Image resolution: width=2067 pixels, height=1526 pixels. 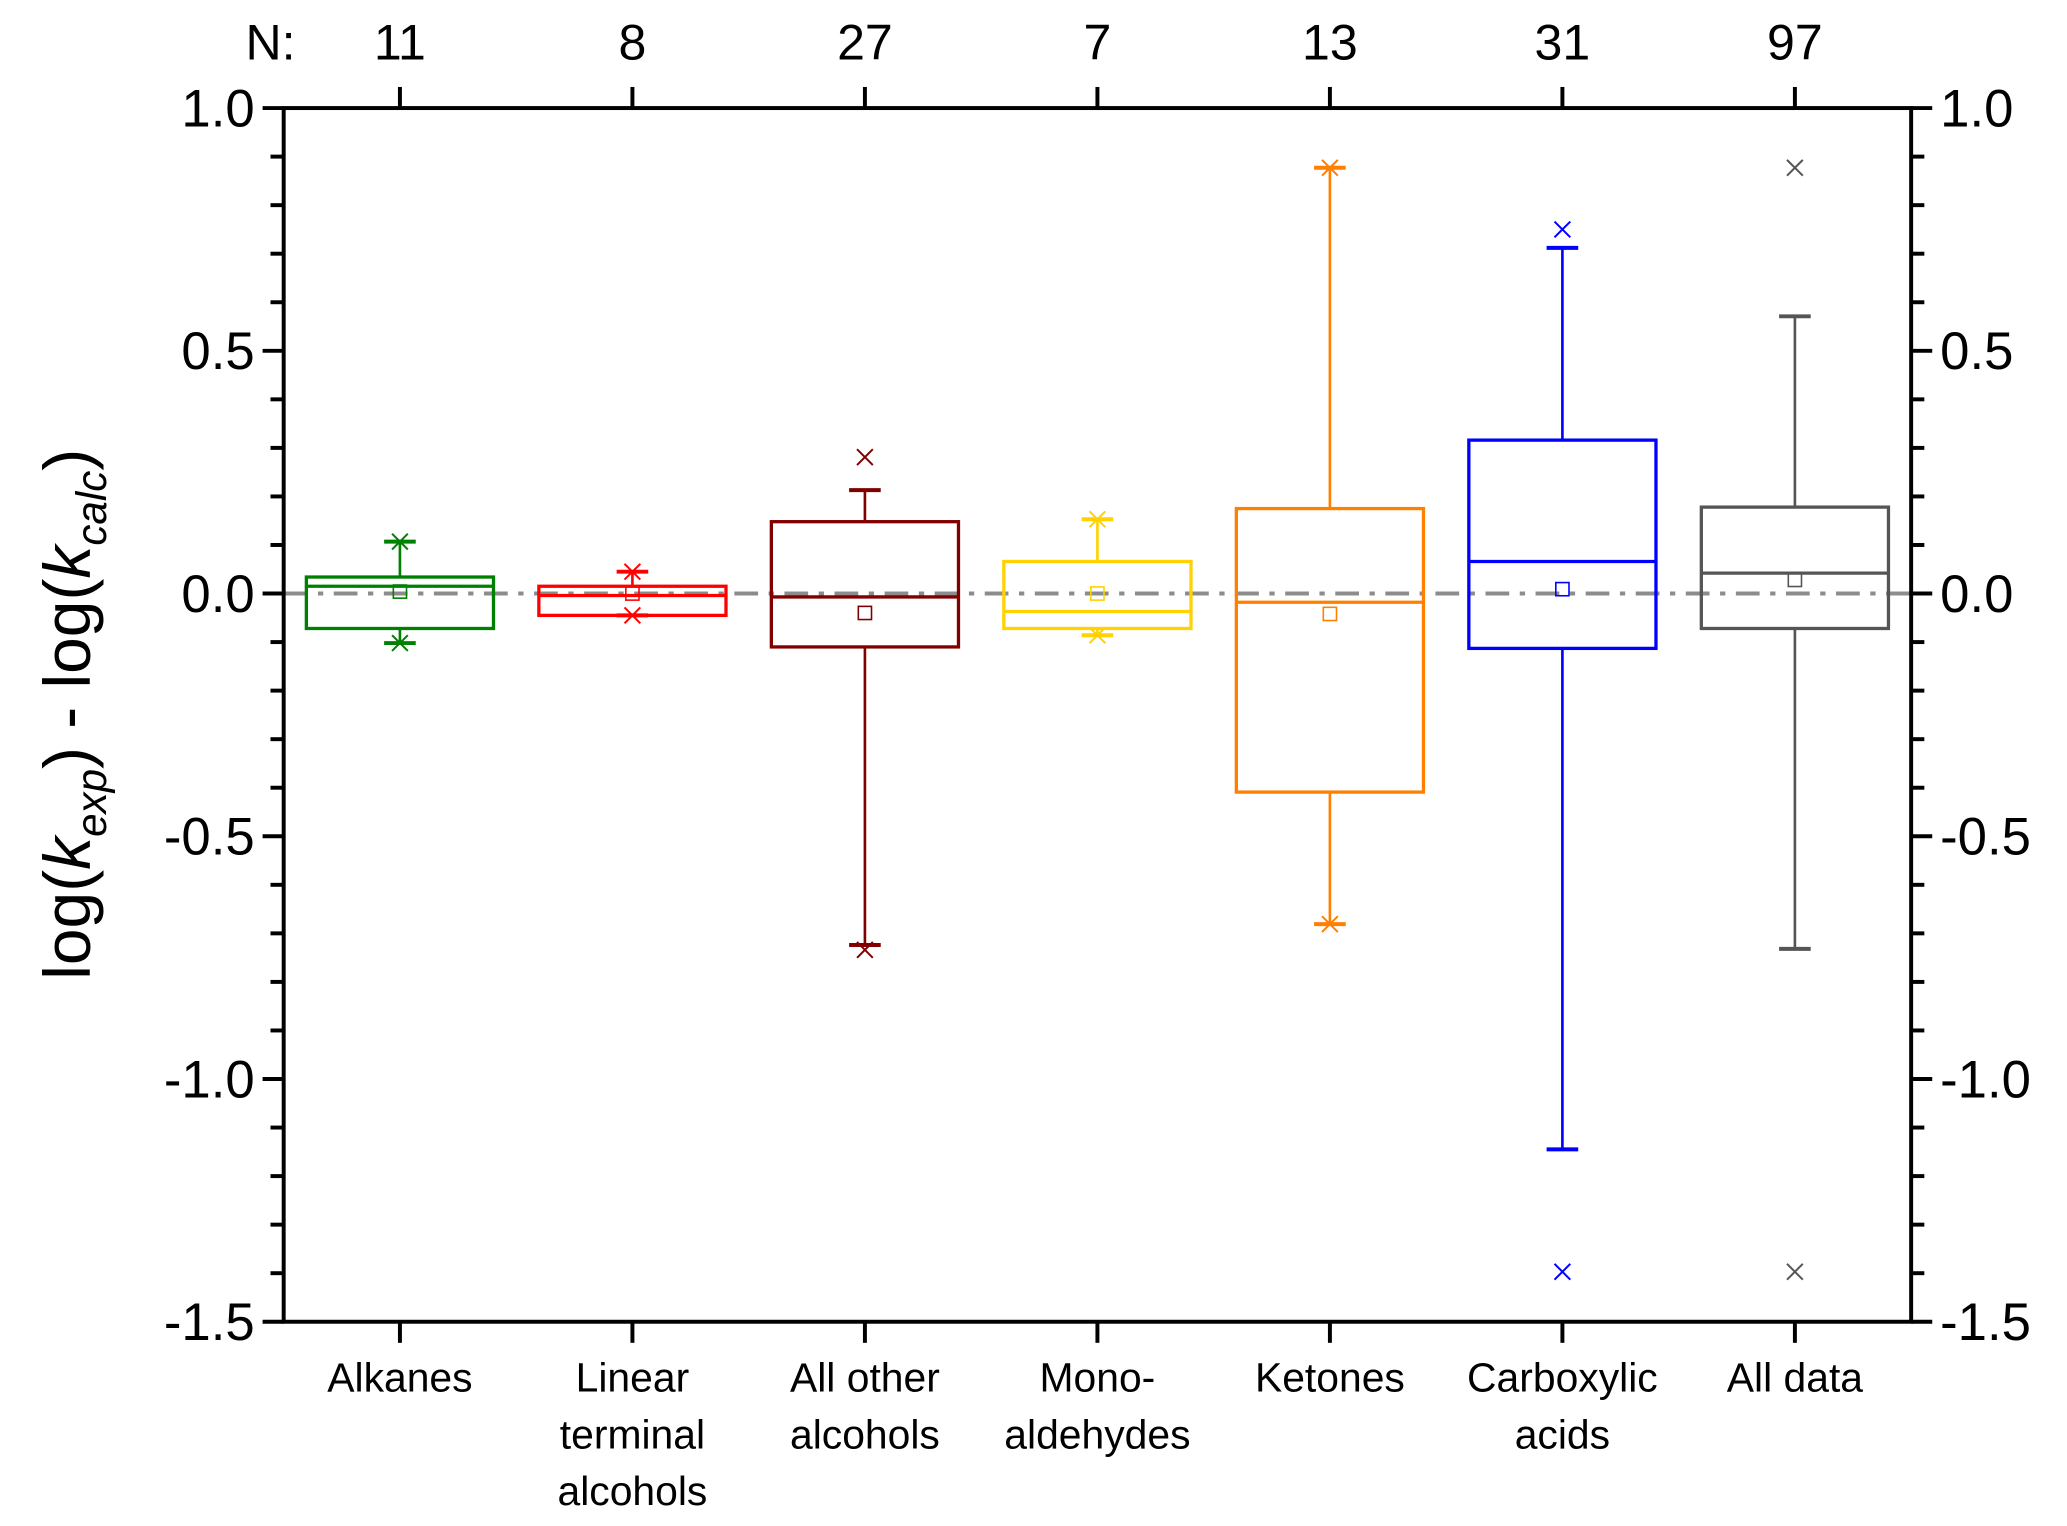 I want to click on n-count-label: 13, so click(x=1330, y=42).